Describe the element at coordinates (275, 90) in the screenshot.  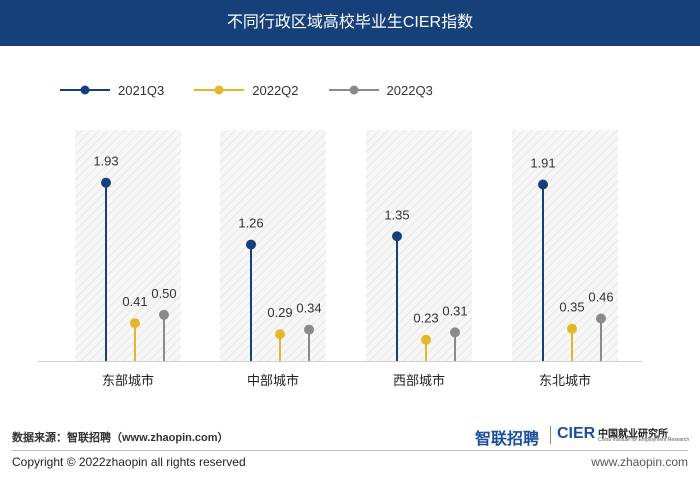
I see `legend-label-2022q2: 2022Q2` at that location.